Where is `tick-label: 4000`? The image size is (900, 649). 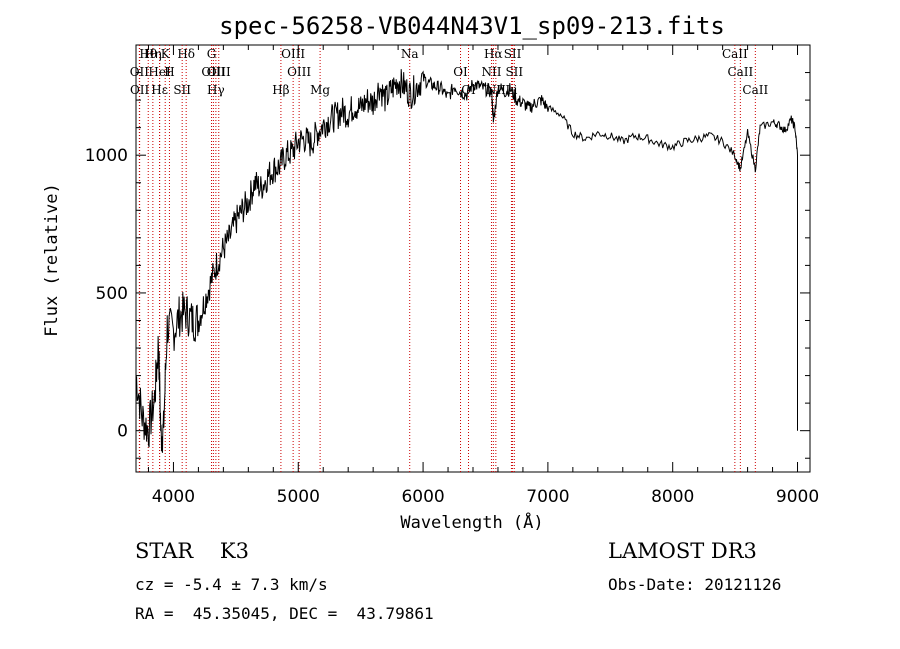 tick-label: 4000 is located at coordinates (173, 497).